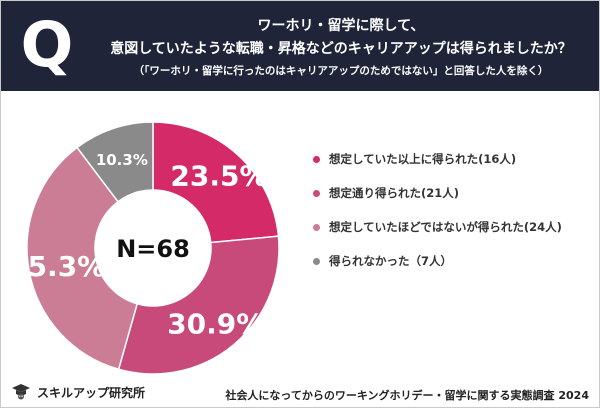  What do you see at coordinates (391, 261) in the screenshot?
I see `legend-label-3: 得られなかった（7人）` at bounding box center [391, 261].